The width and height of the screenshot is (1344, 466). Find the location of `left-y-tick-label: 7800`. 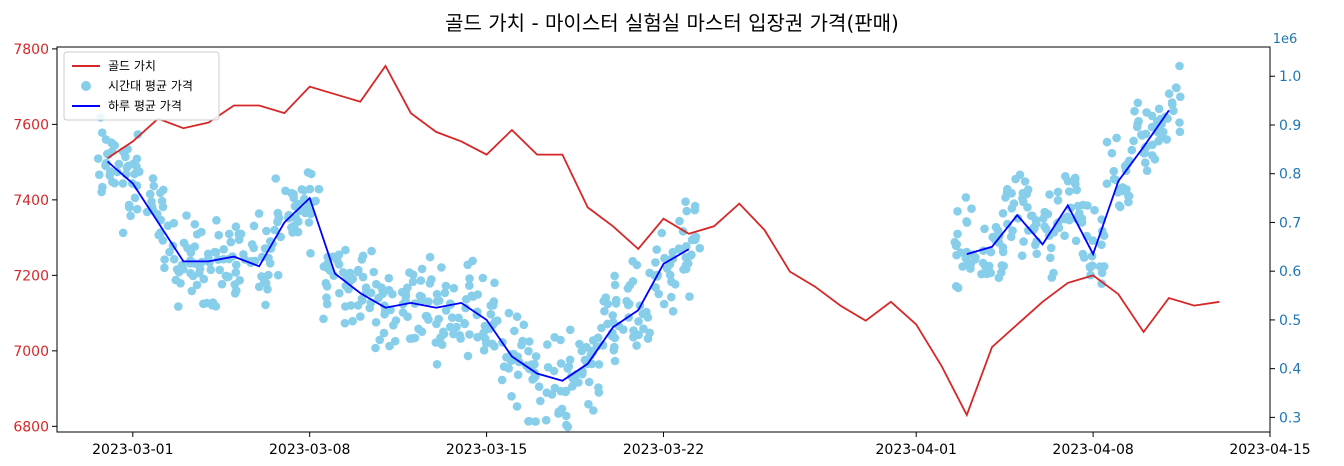

left-y-tick-label: 7800 is located at coordinates (31, 50).